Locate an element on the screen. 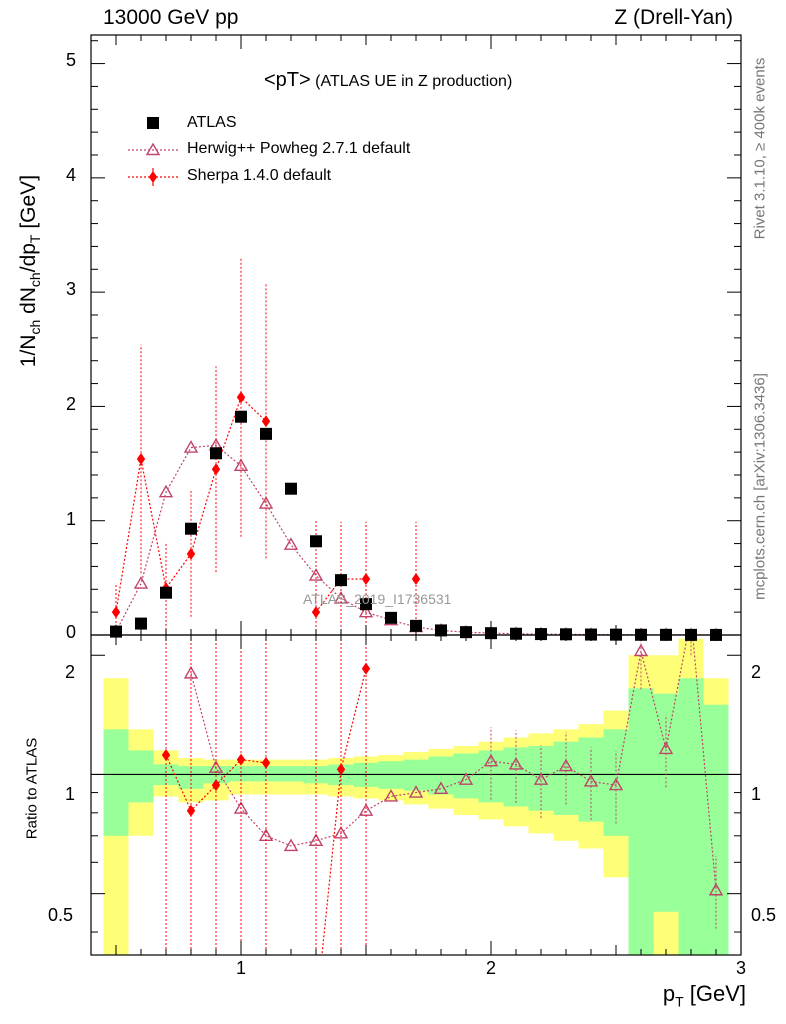 The width and height of the screenshot is (786, 1024). x-label-sub-a: T is located at coordinates (679, 1001).